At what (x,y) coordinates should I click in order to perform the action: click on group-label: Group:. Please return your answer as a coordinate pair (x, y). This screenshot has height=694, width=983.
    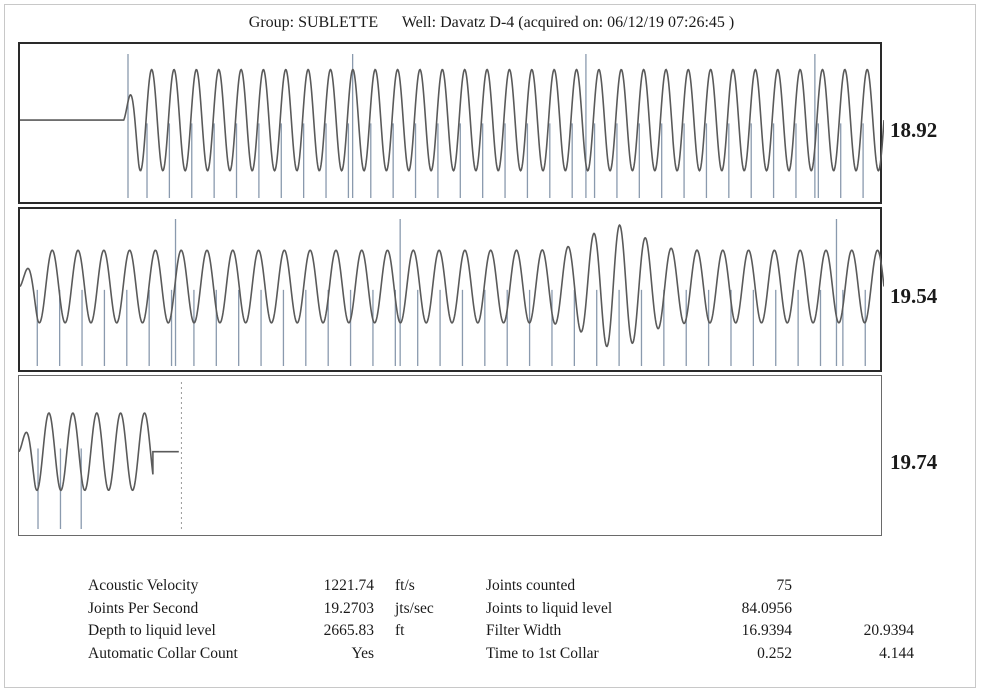
    Looking at the image, I should click on (271, 22).